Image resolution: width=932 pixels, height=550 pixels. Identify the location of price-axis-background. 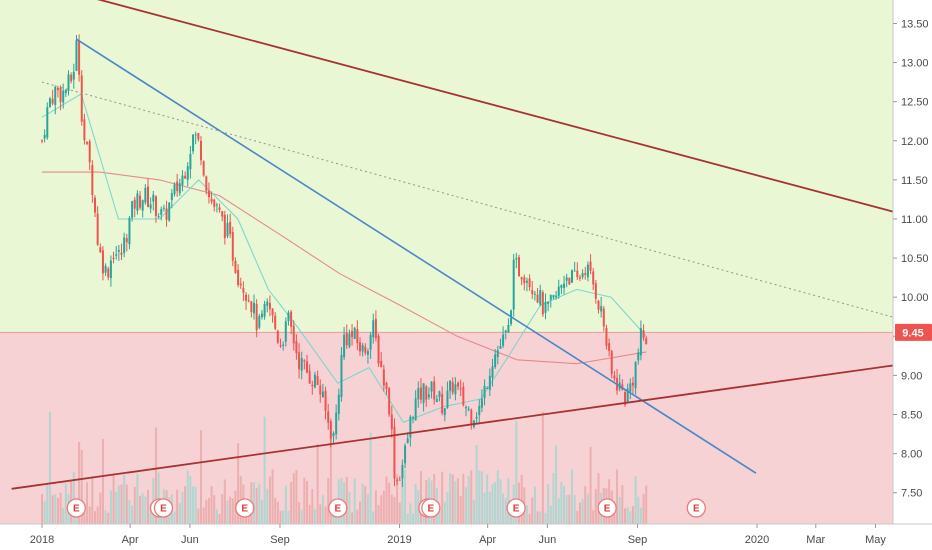
(912, 262).